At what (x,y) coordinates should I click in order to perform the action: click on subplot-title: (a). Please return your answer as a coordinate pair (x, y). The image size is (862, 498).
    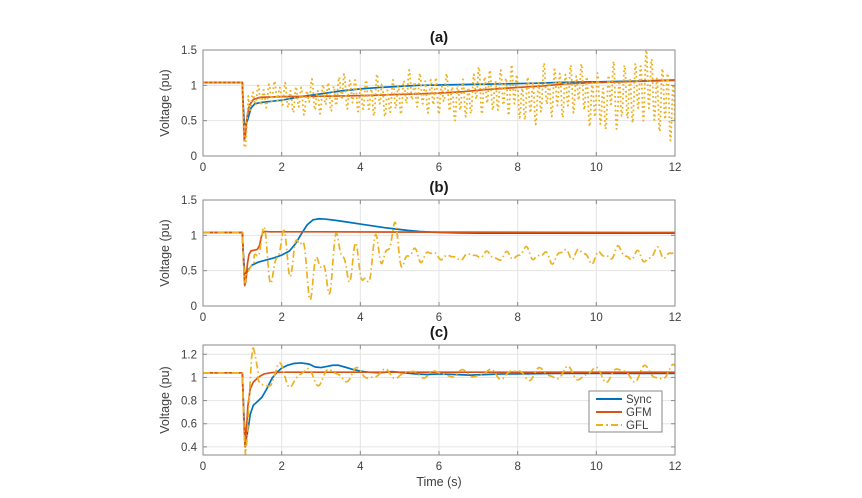
    Looking at the image, I should click on (439, 37).